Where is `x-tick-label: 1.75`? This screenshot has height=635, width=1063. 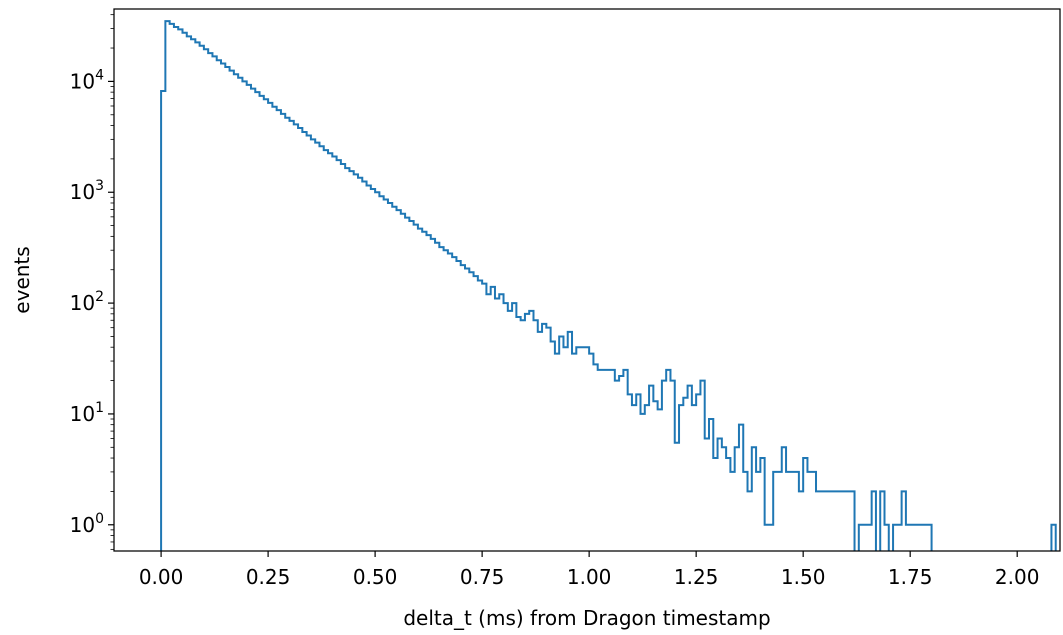
x-tick-label: 1.75 is located at coordinates (910, 577).